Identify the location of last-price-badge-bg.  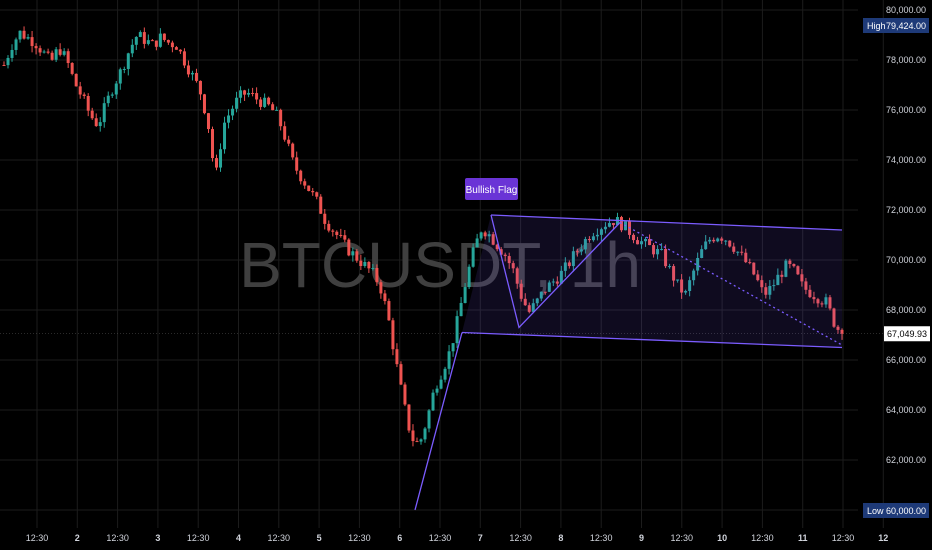
(907, 334).